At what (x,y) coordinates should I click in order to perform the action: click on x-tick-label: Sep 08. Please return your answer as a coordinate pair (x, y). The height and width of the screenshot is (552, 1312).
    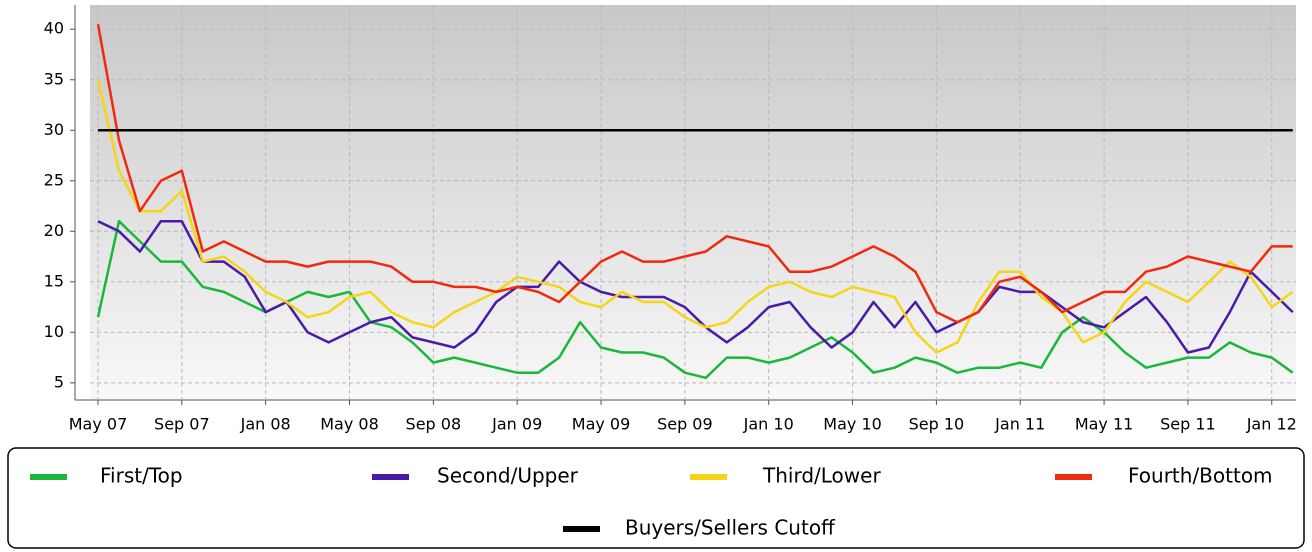
    Looking at the image, I should click on (434, 424).